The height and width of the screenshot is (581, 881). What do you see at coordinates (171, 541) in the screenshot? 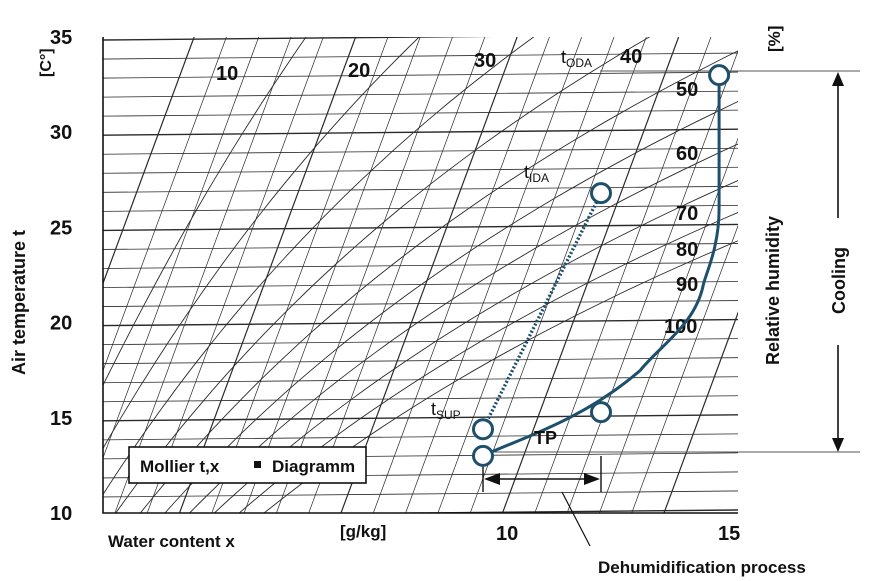
I see `x-axis-label: Water content x` at bounding box center [171, 541].